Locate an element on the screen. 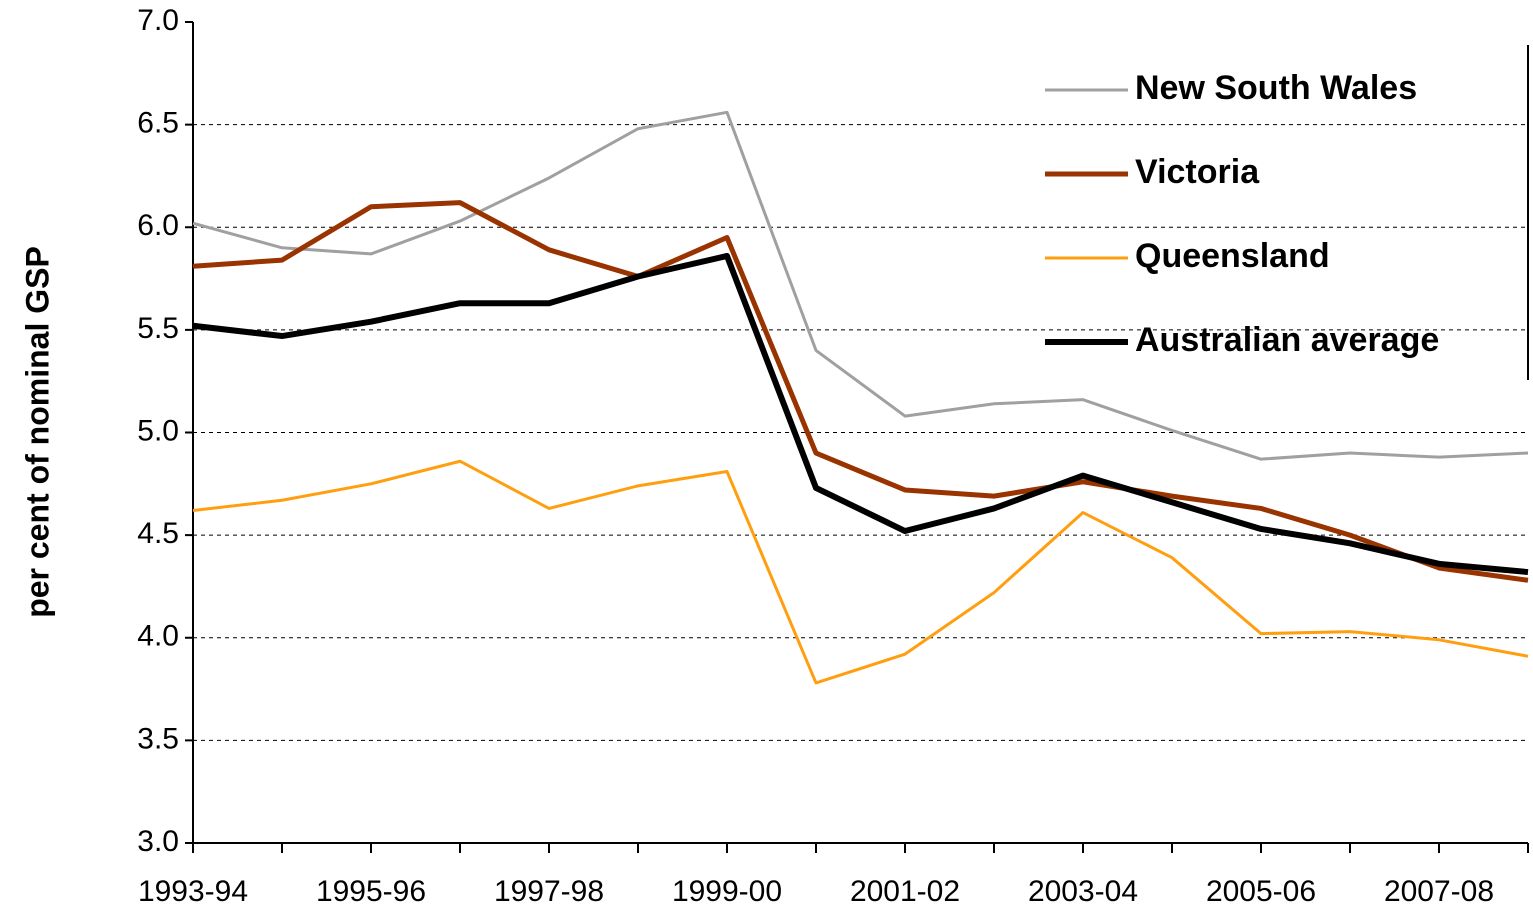  legend-label: New South Wales is located at coordinates (1276, 88).